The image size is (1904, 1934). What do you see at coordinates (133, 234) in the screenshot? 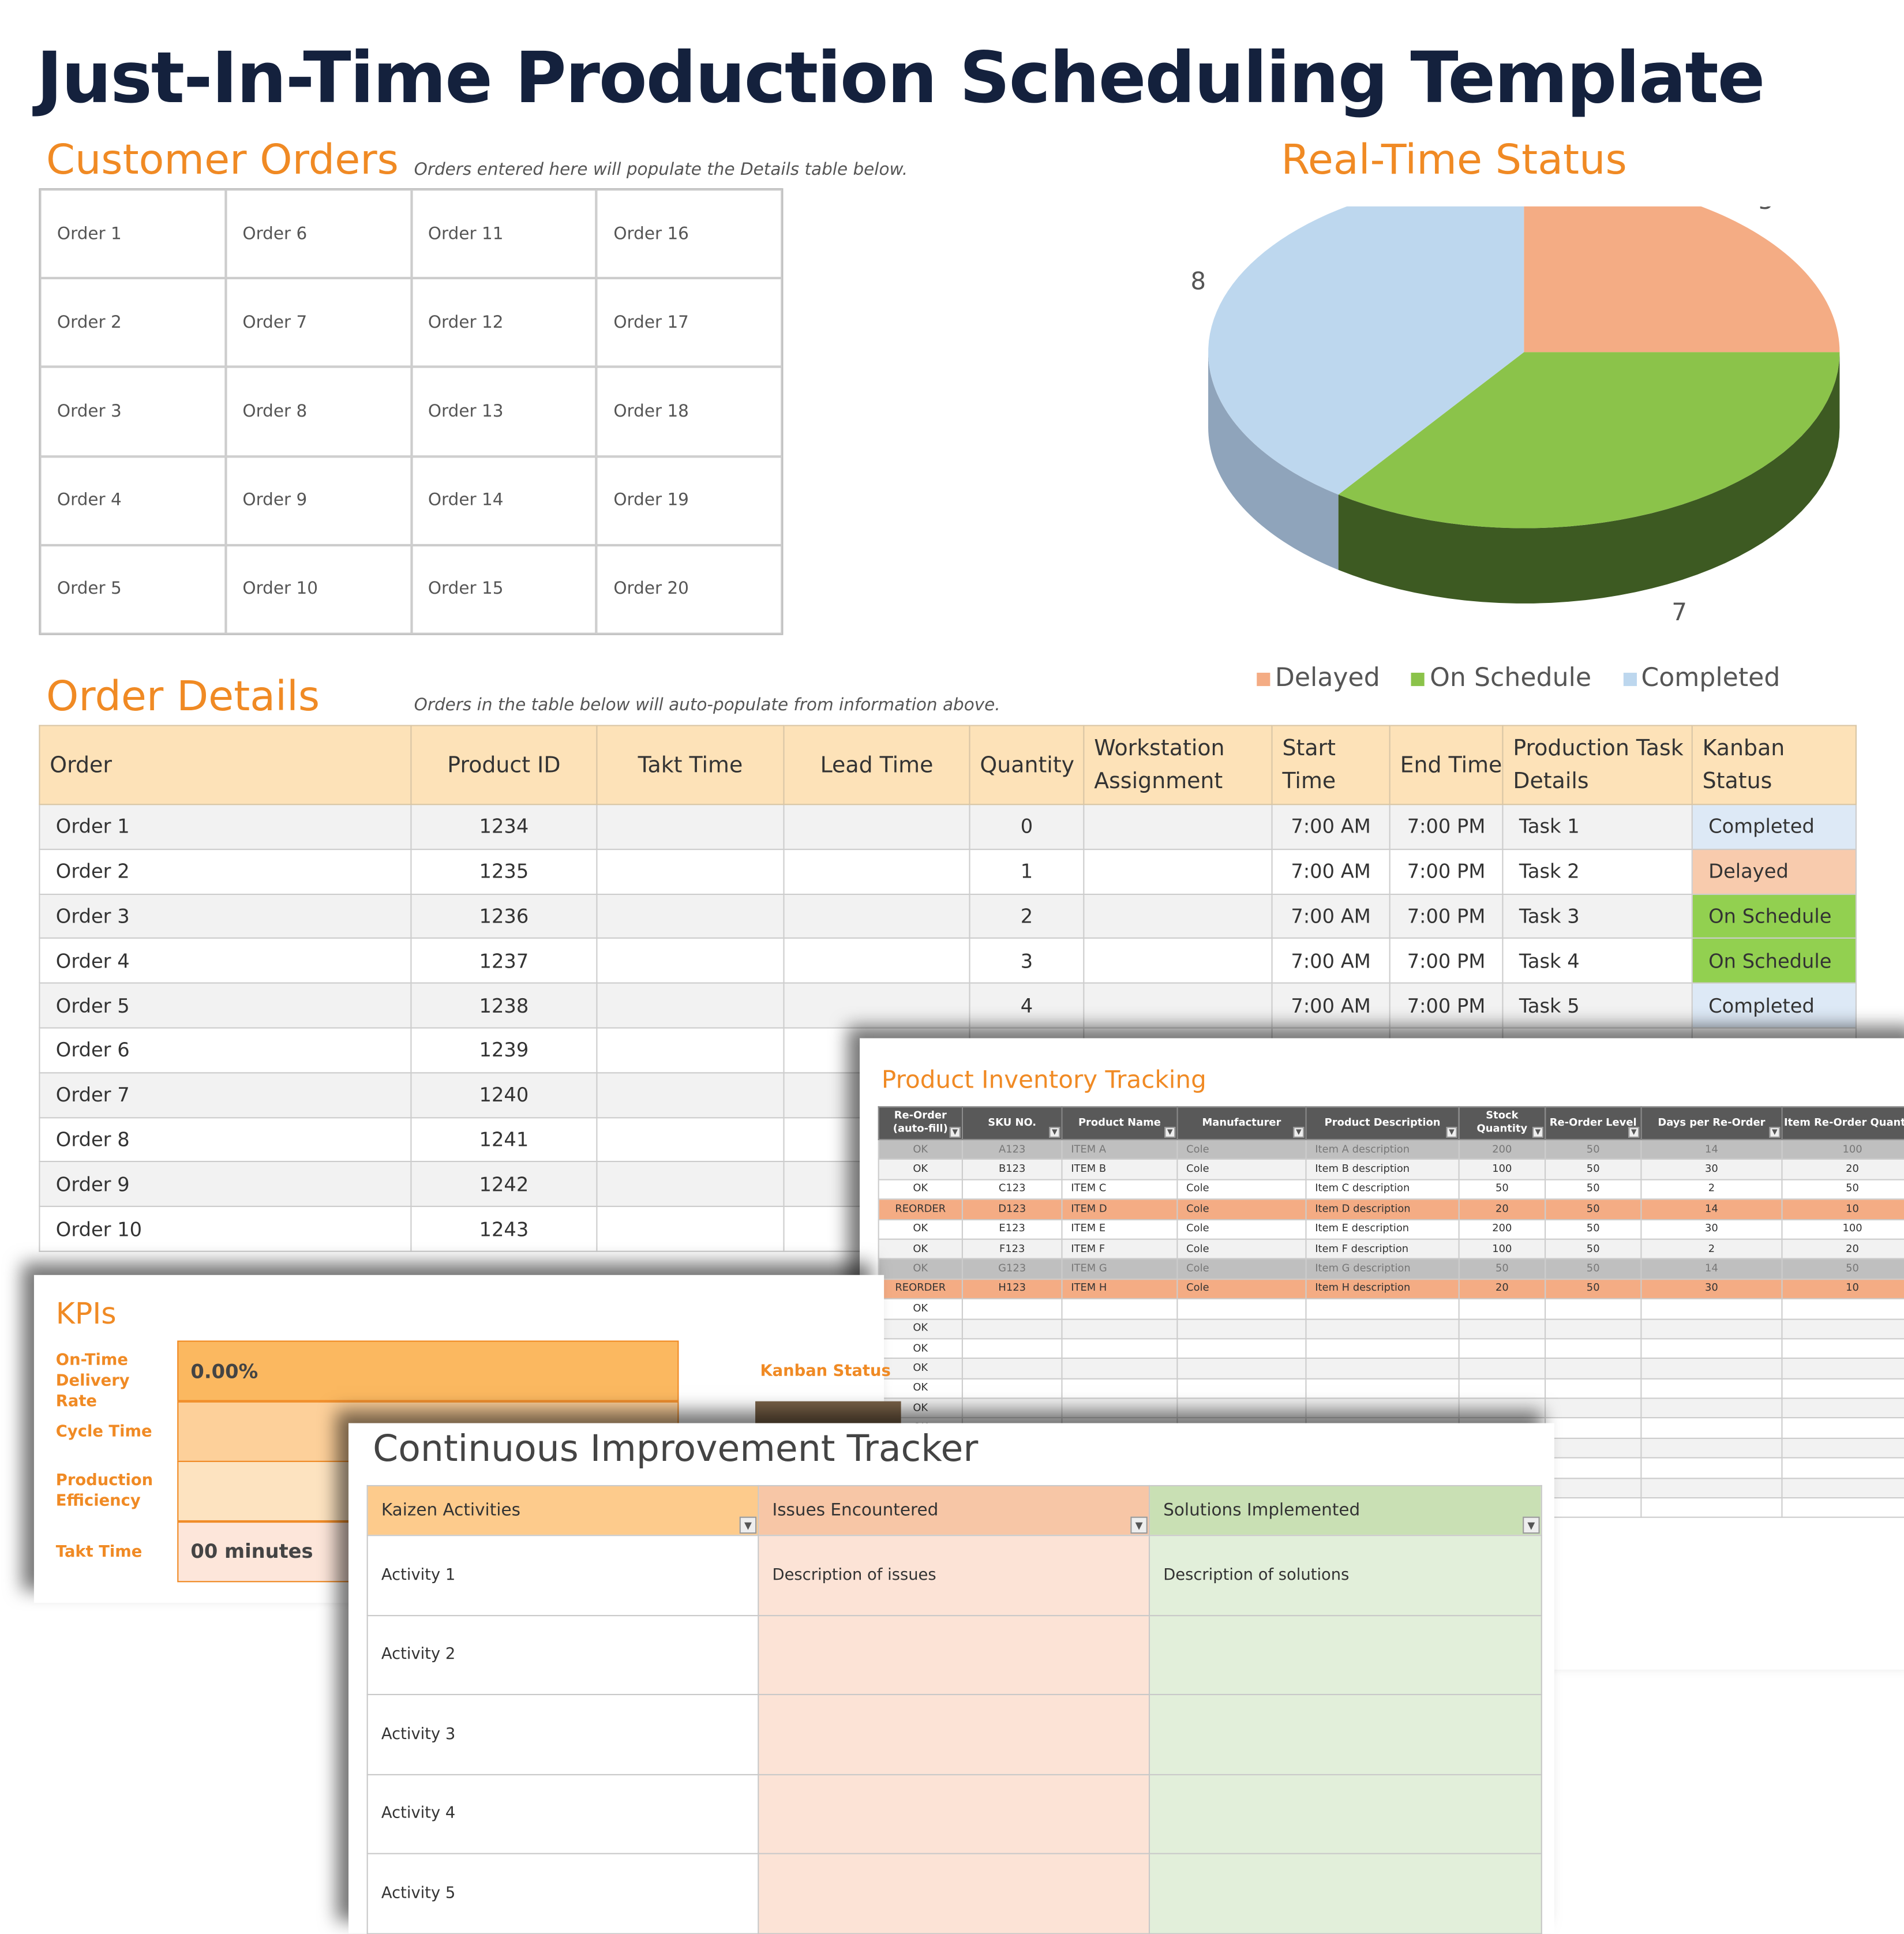
I see `customer-order-cell: Order 1` at bounding box center [133, 234].